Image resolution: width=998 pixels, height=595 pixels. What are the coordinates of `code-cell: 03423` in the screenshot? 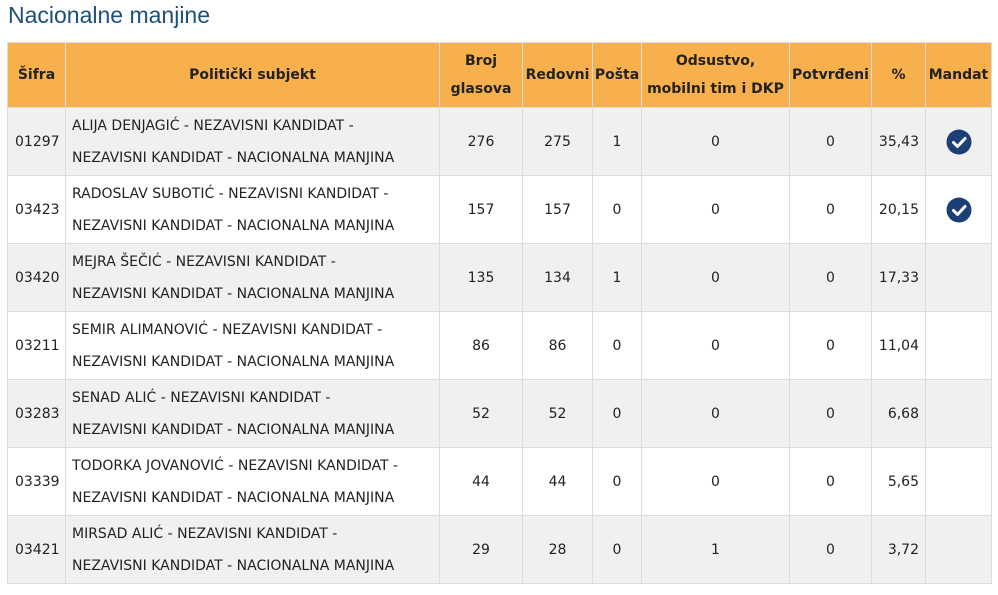 It's located at (36, 209).